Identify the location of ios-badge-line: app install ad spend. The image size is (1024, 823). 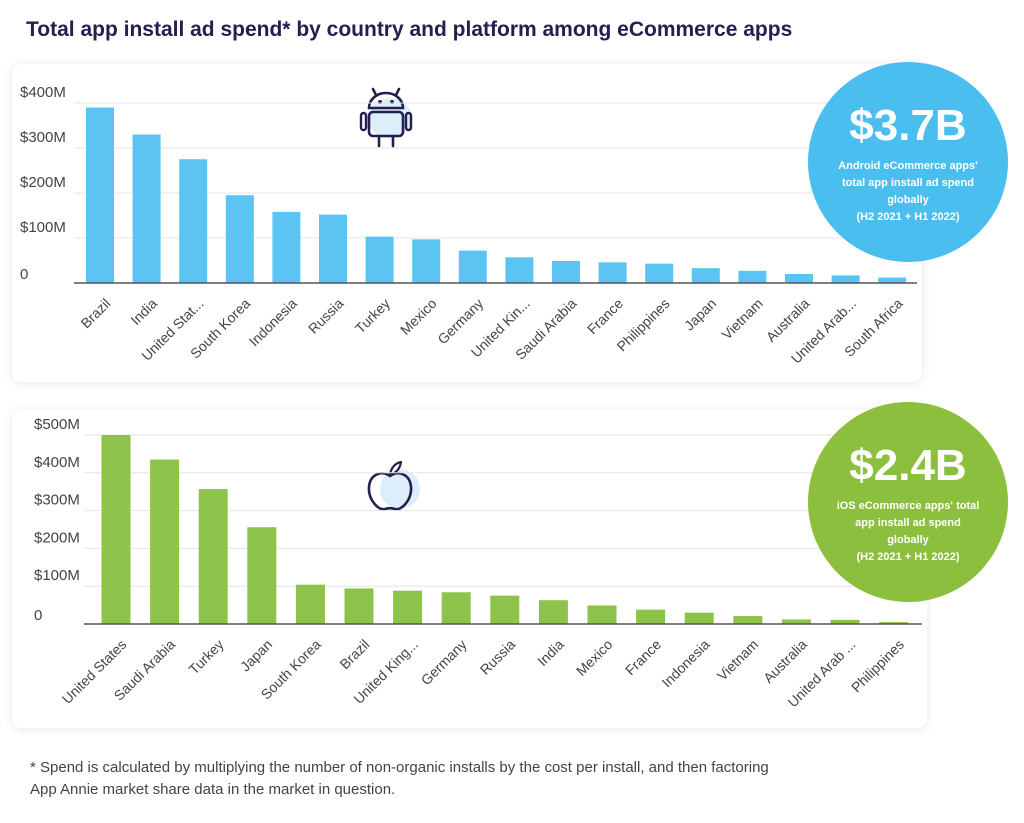
(908, 523).